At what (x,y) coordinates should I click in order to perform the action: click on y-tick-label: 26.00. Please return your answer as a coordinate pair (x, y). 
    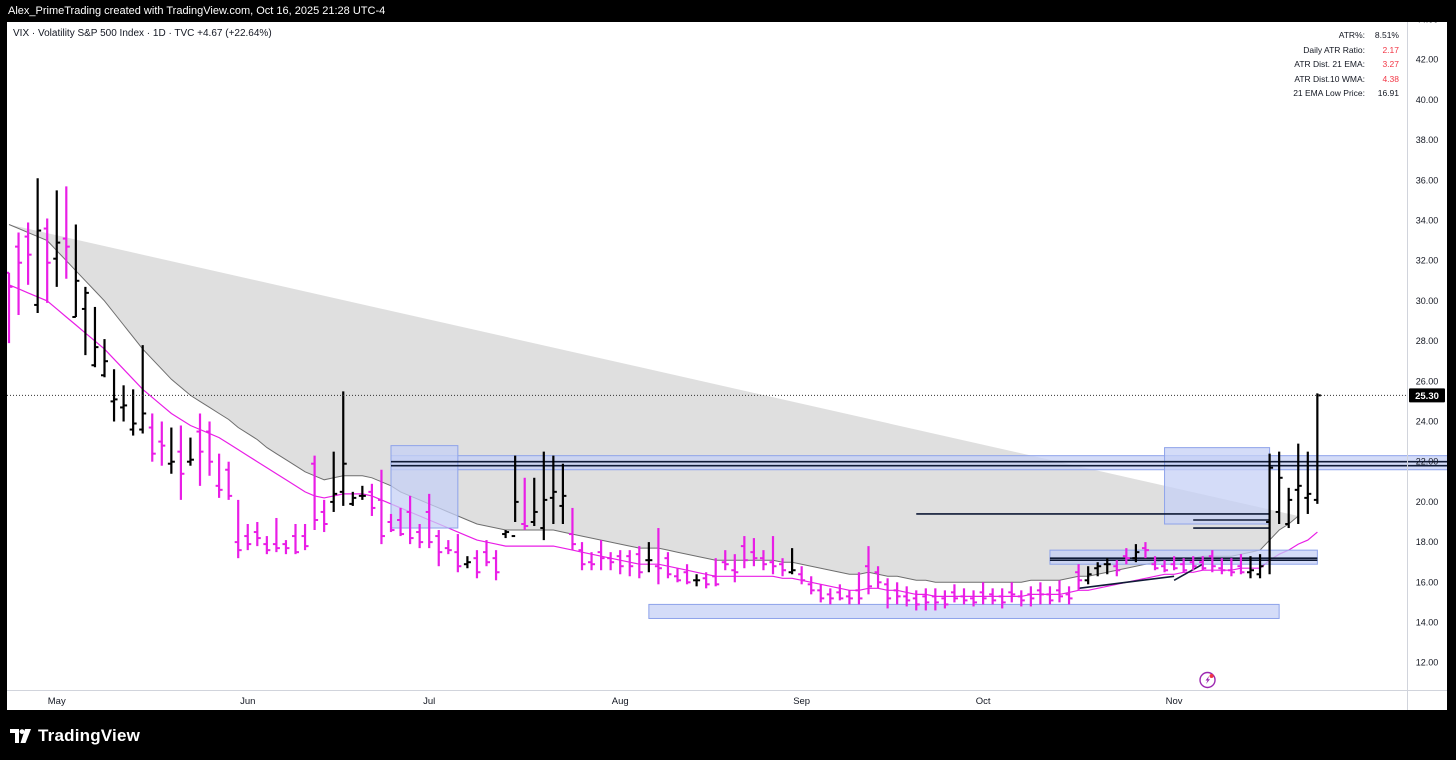
    Looking at the image, I should click on (1427, 381).